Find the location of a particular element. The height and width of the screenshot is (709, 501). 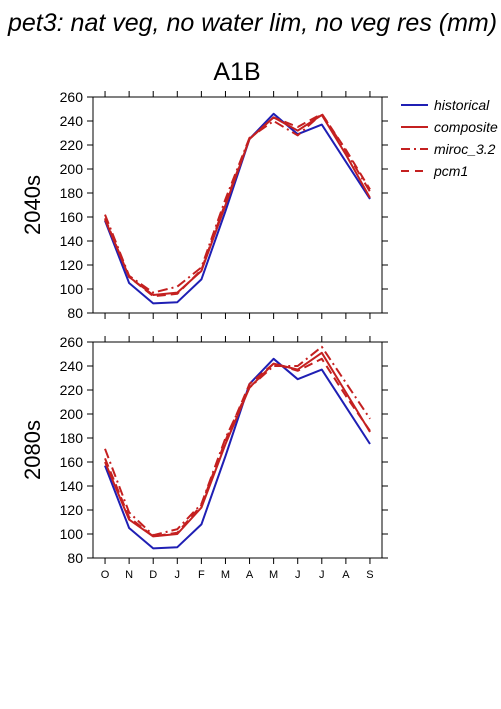

legend-label: miroc_3.2 is located at coordinates (465, 149).